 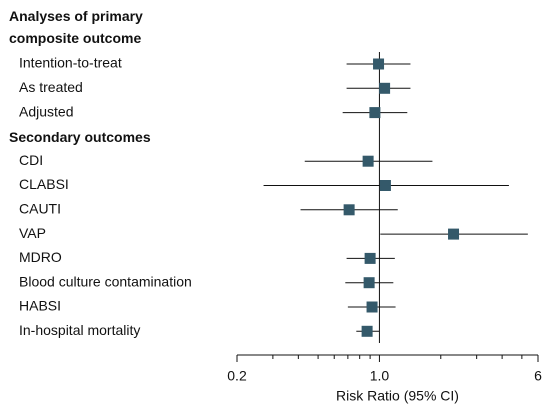 I want to click on x-tick-label: 6, so click(x=538, y=376).